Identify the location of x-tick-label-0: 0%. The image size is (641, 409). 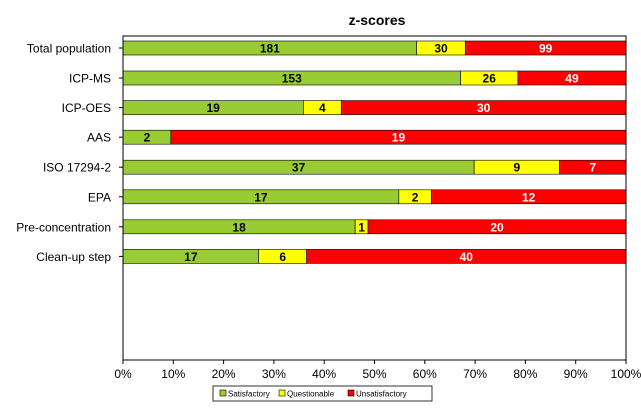
(123, 374).